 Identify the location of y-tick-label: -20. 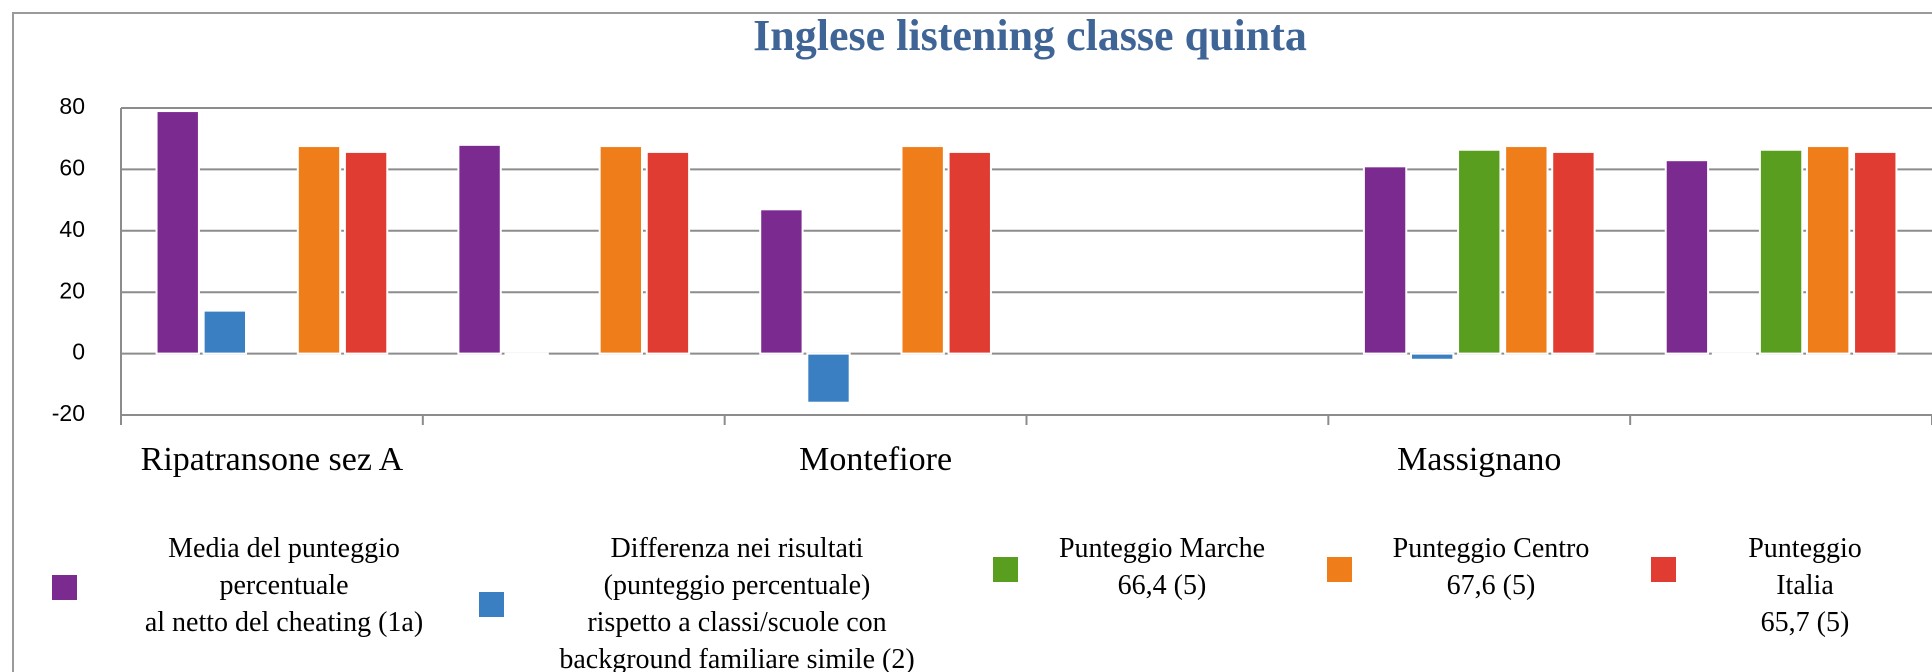
(68, 413).